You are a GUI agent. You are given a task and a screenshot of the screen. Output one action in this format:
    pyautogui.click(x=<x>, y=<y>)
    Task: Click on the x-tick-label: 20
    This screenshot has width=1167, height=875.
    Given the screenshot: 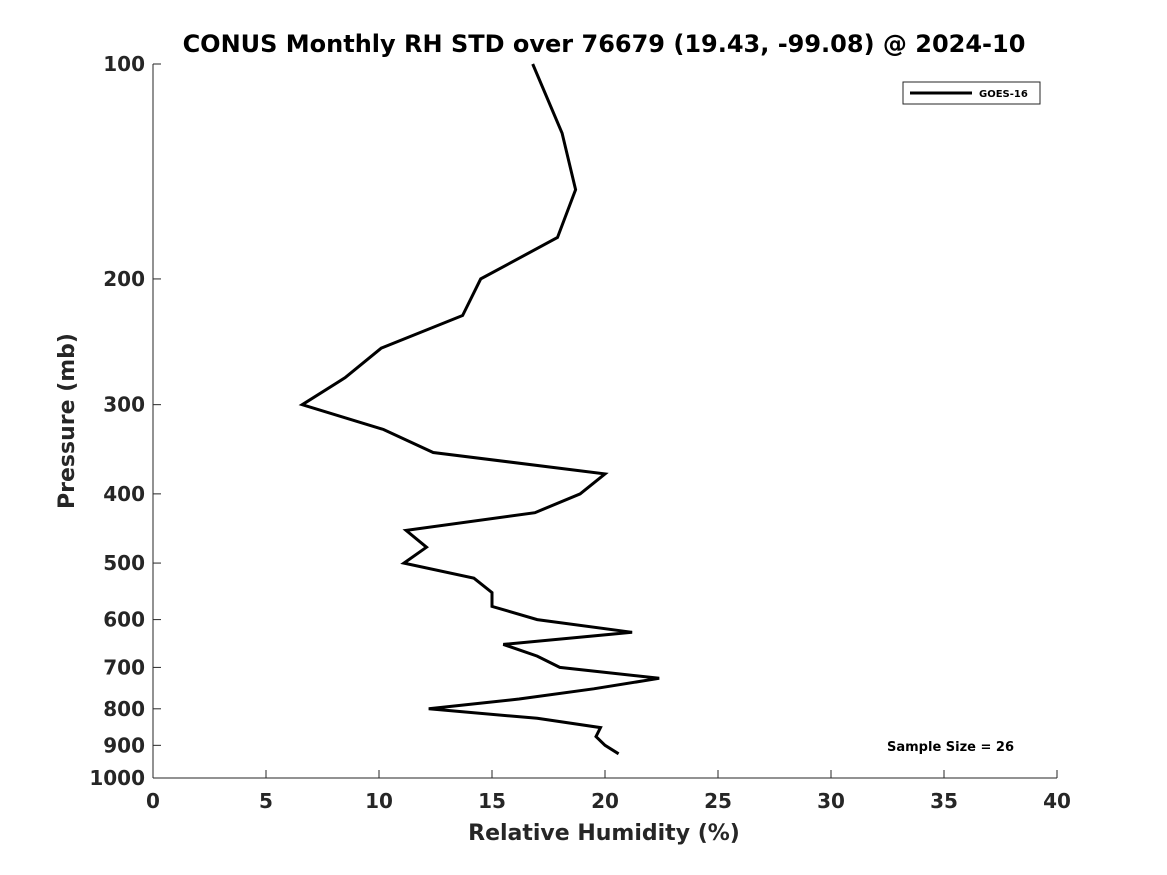 What is the action you would take?
    pyautogui.click(x=605, y=801)
    